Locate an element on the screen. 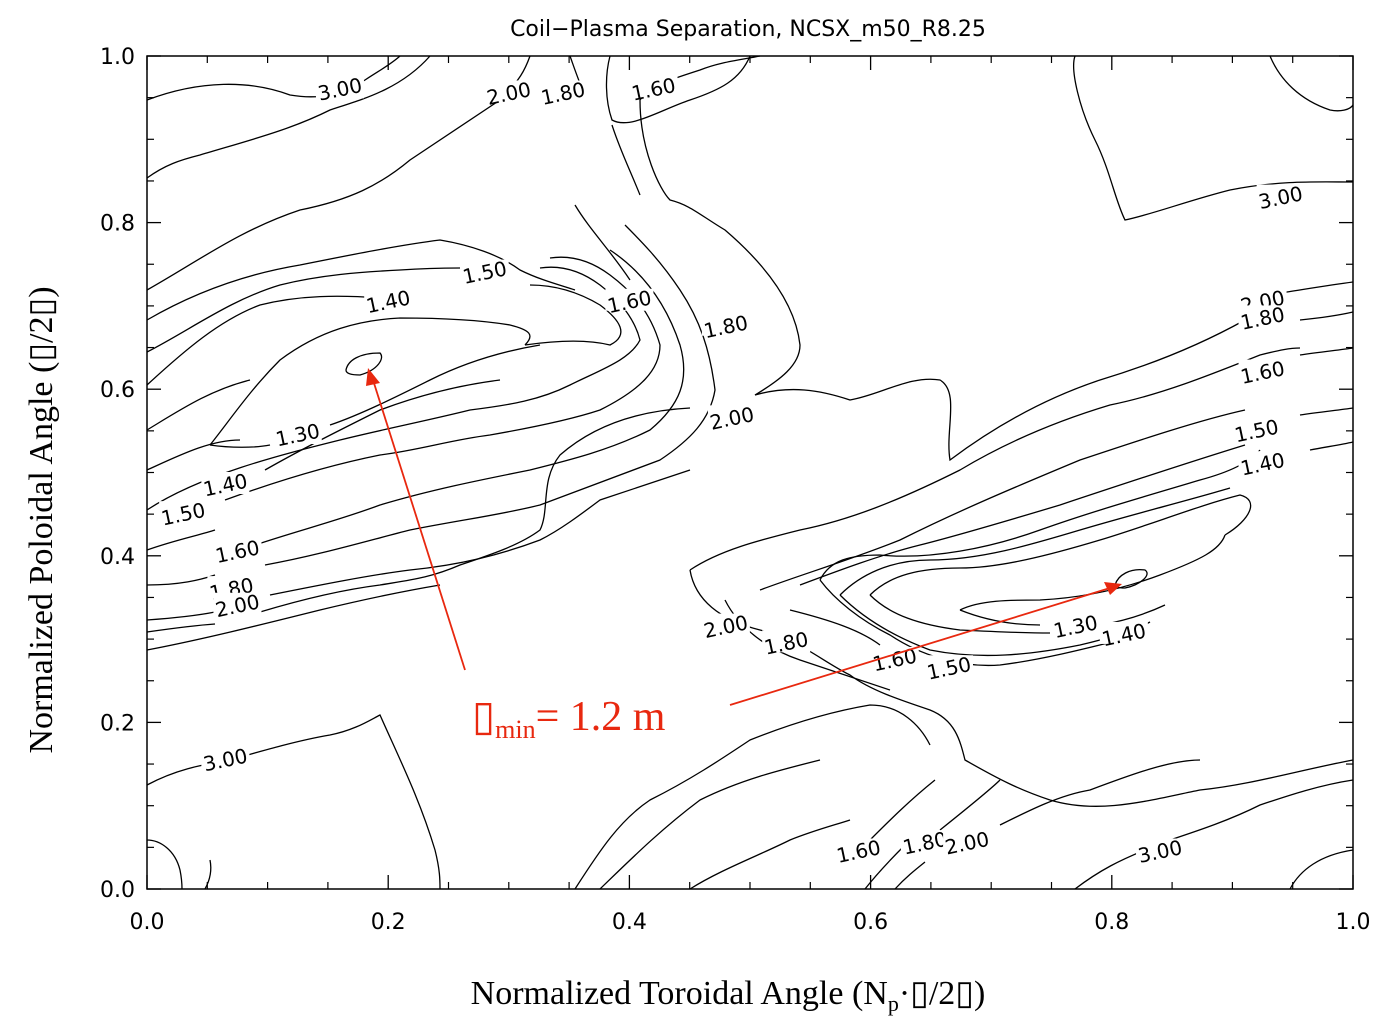  x-tick-label: 1.0 is located at coordinates (1353, 922).